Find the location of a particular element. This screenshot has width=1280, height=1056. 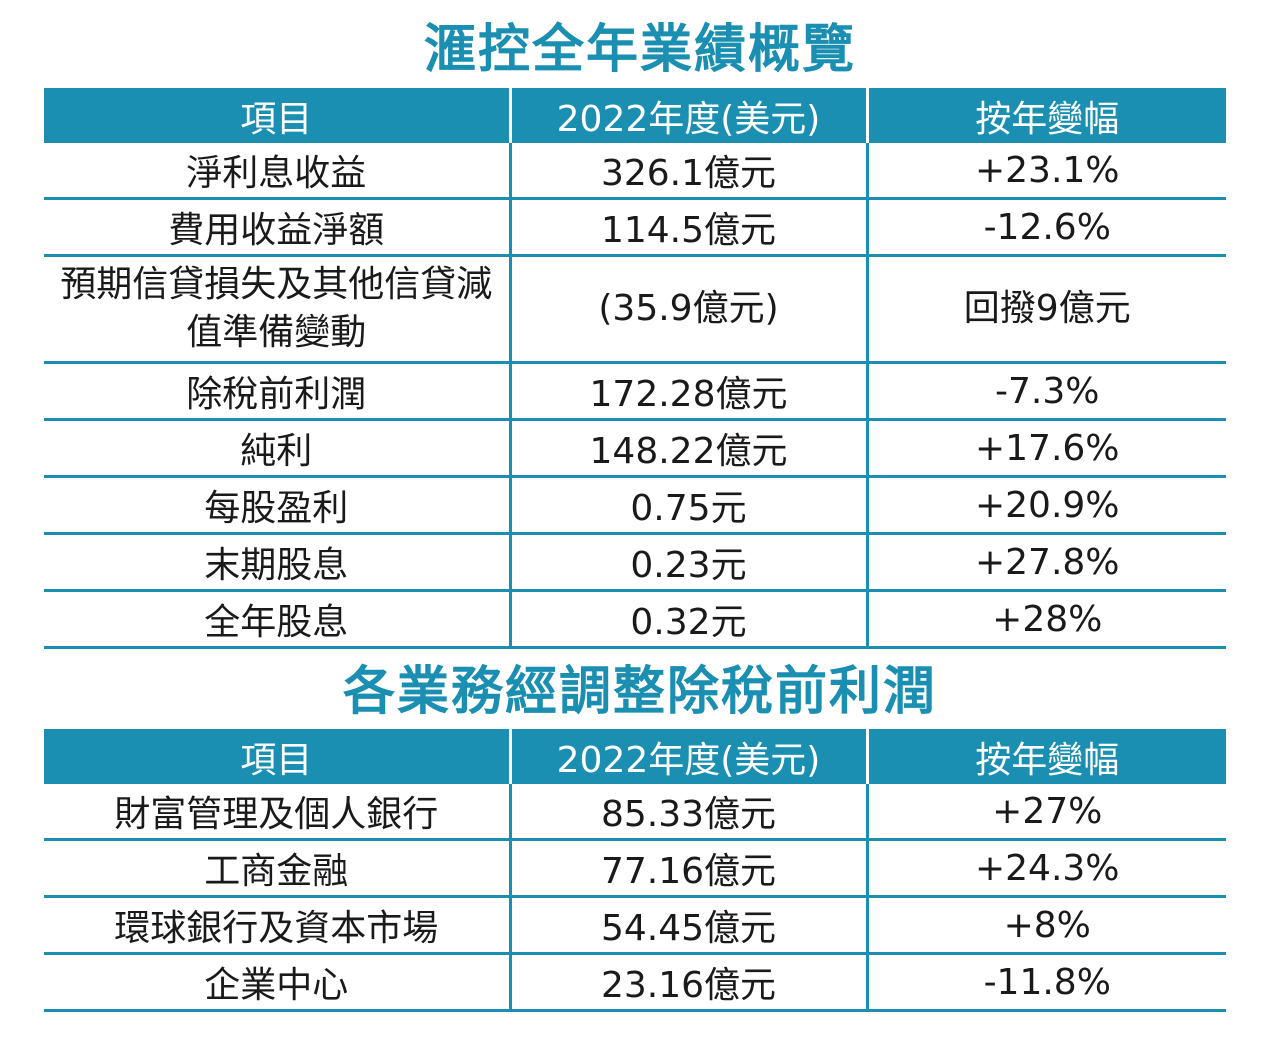

row-change: -7.3% is located at coordinates (1045, 390).